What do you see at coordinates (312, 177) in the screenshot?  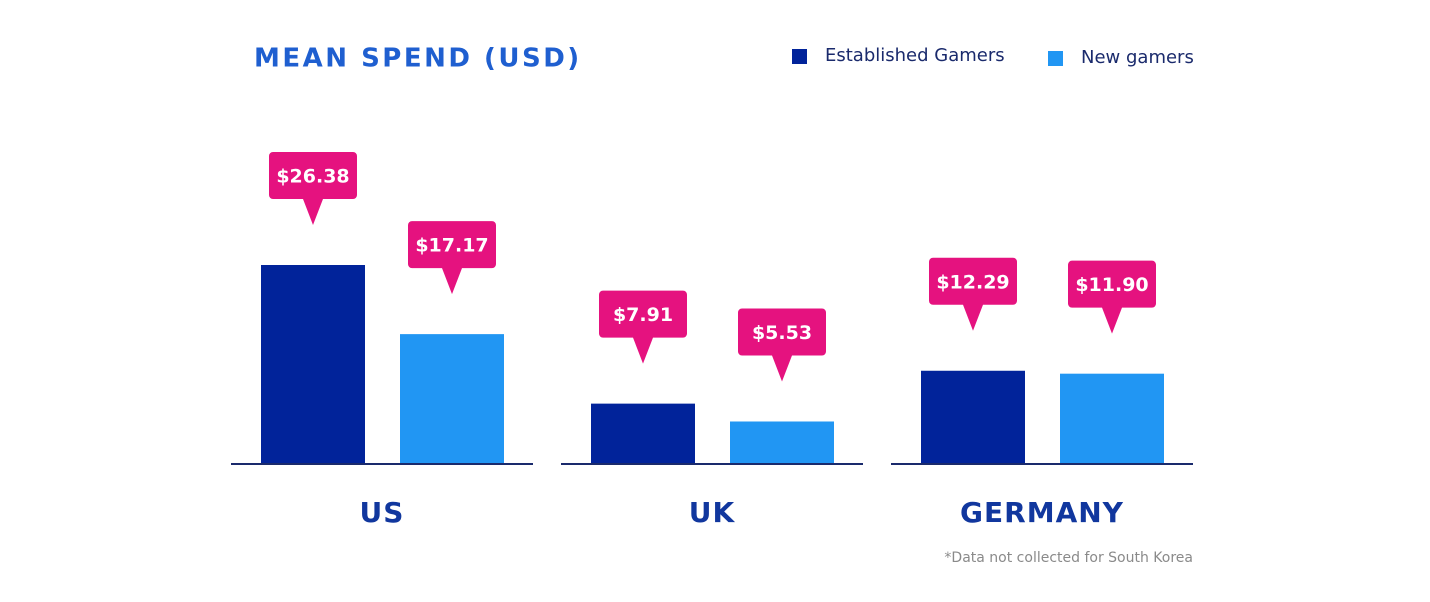 I see `value-label: $26.38` at bounding box center [312, 177].